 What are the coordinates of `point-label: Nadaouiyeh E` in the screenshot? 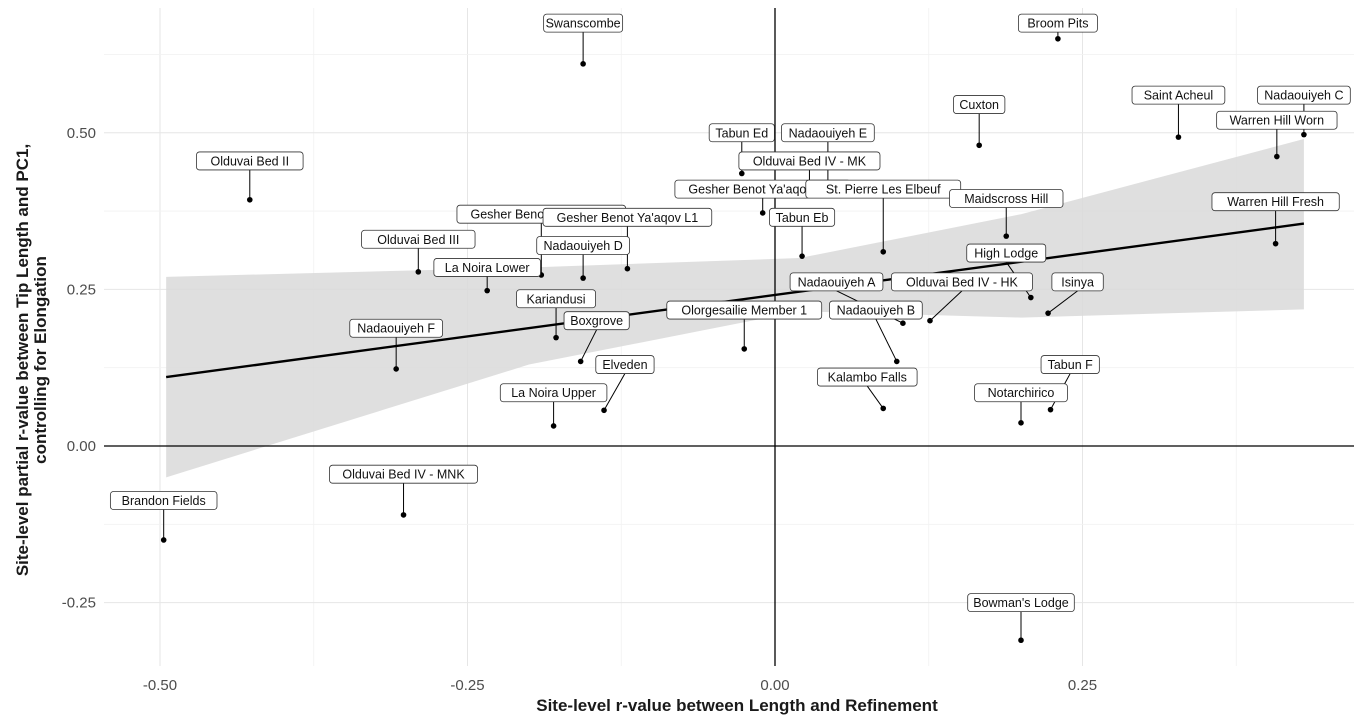 It's located at (828, 133).